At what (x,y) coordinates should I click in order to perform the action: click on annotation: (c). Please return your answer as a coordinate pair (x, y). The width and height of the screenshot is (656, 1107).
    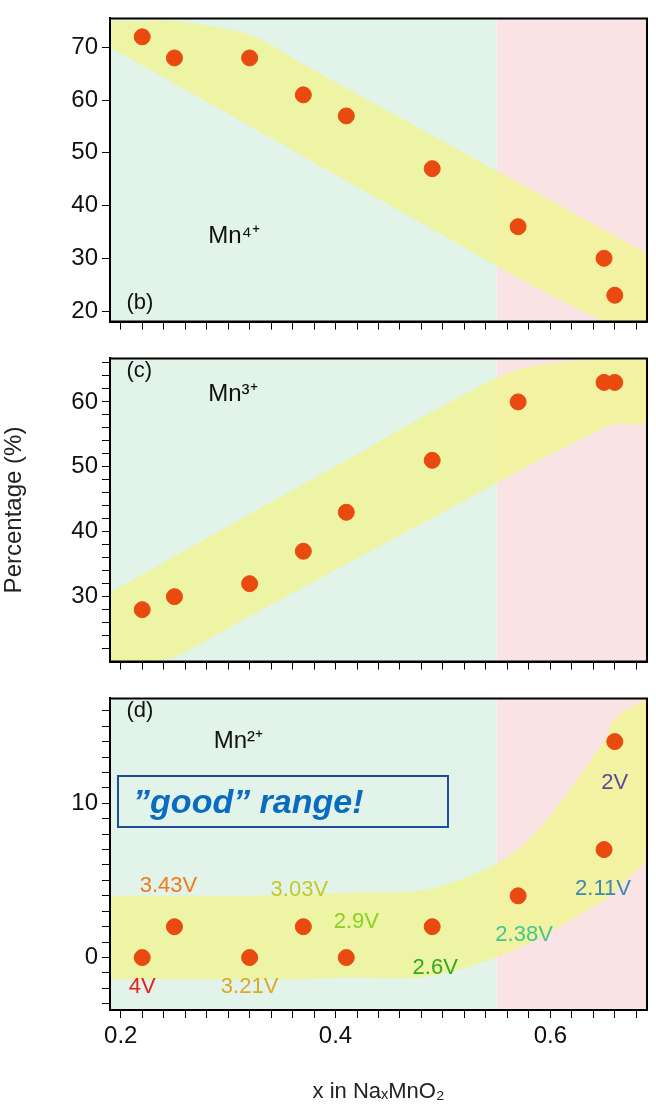
    Looking at the image, I should click on (139, 369).